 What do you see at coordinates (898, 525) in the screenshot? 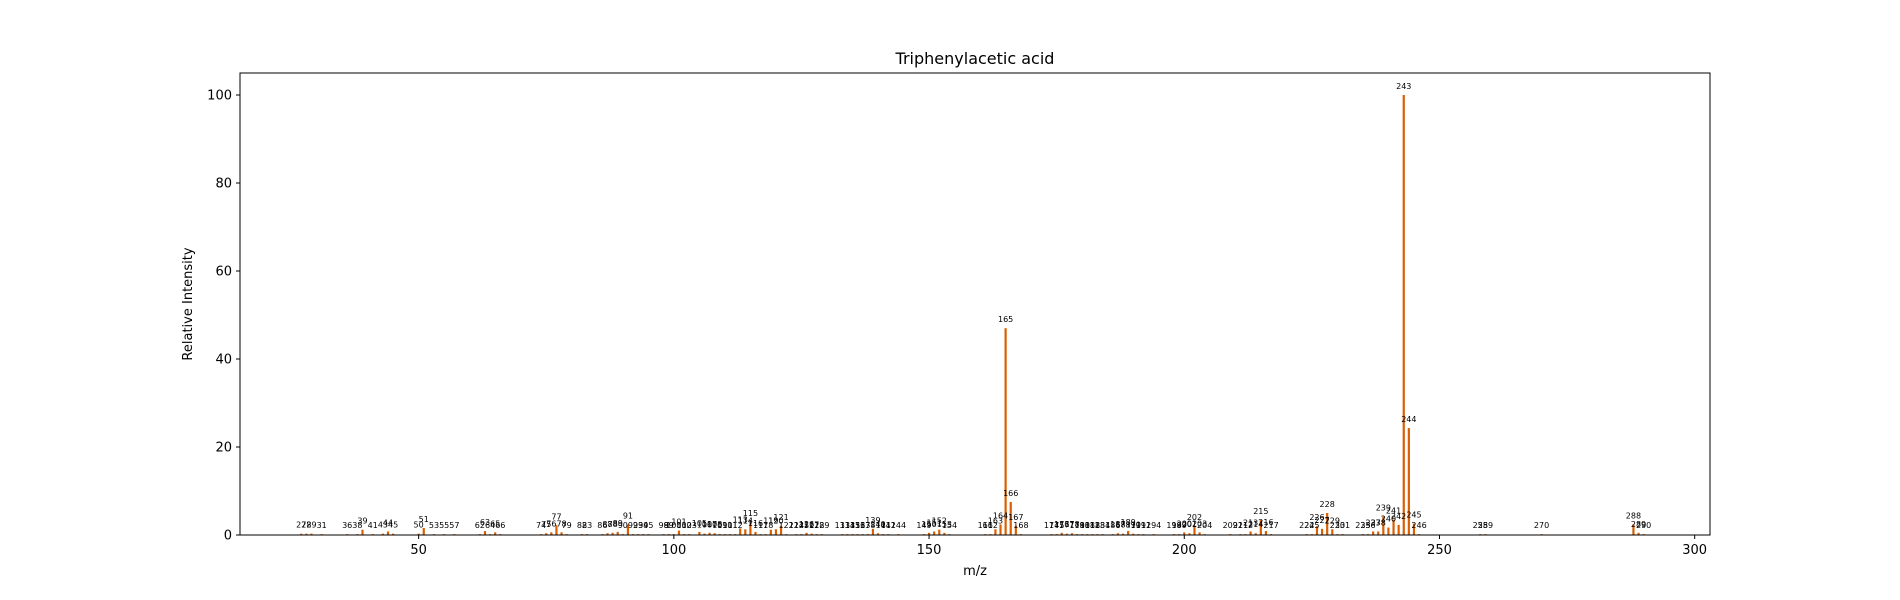
I see `peak-label-79: 144` at bounding box center [898, 525].